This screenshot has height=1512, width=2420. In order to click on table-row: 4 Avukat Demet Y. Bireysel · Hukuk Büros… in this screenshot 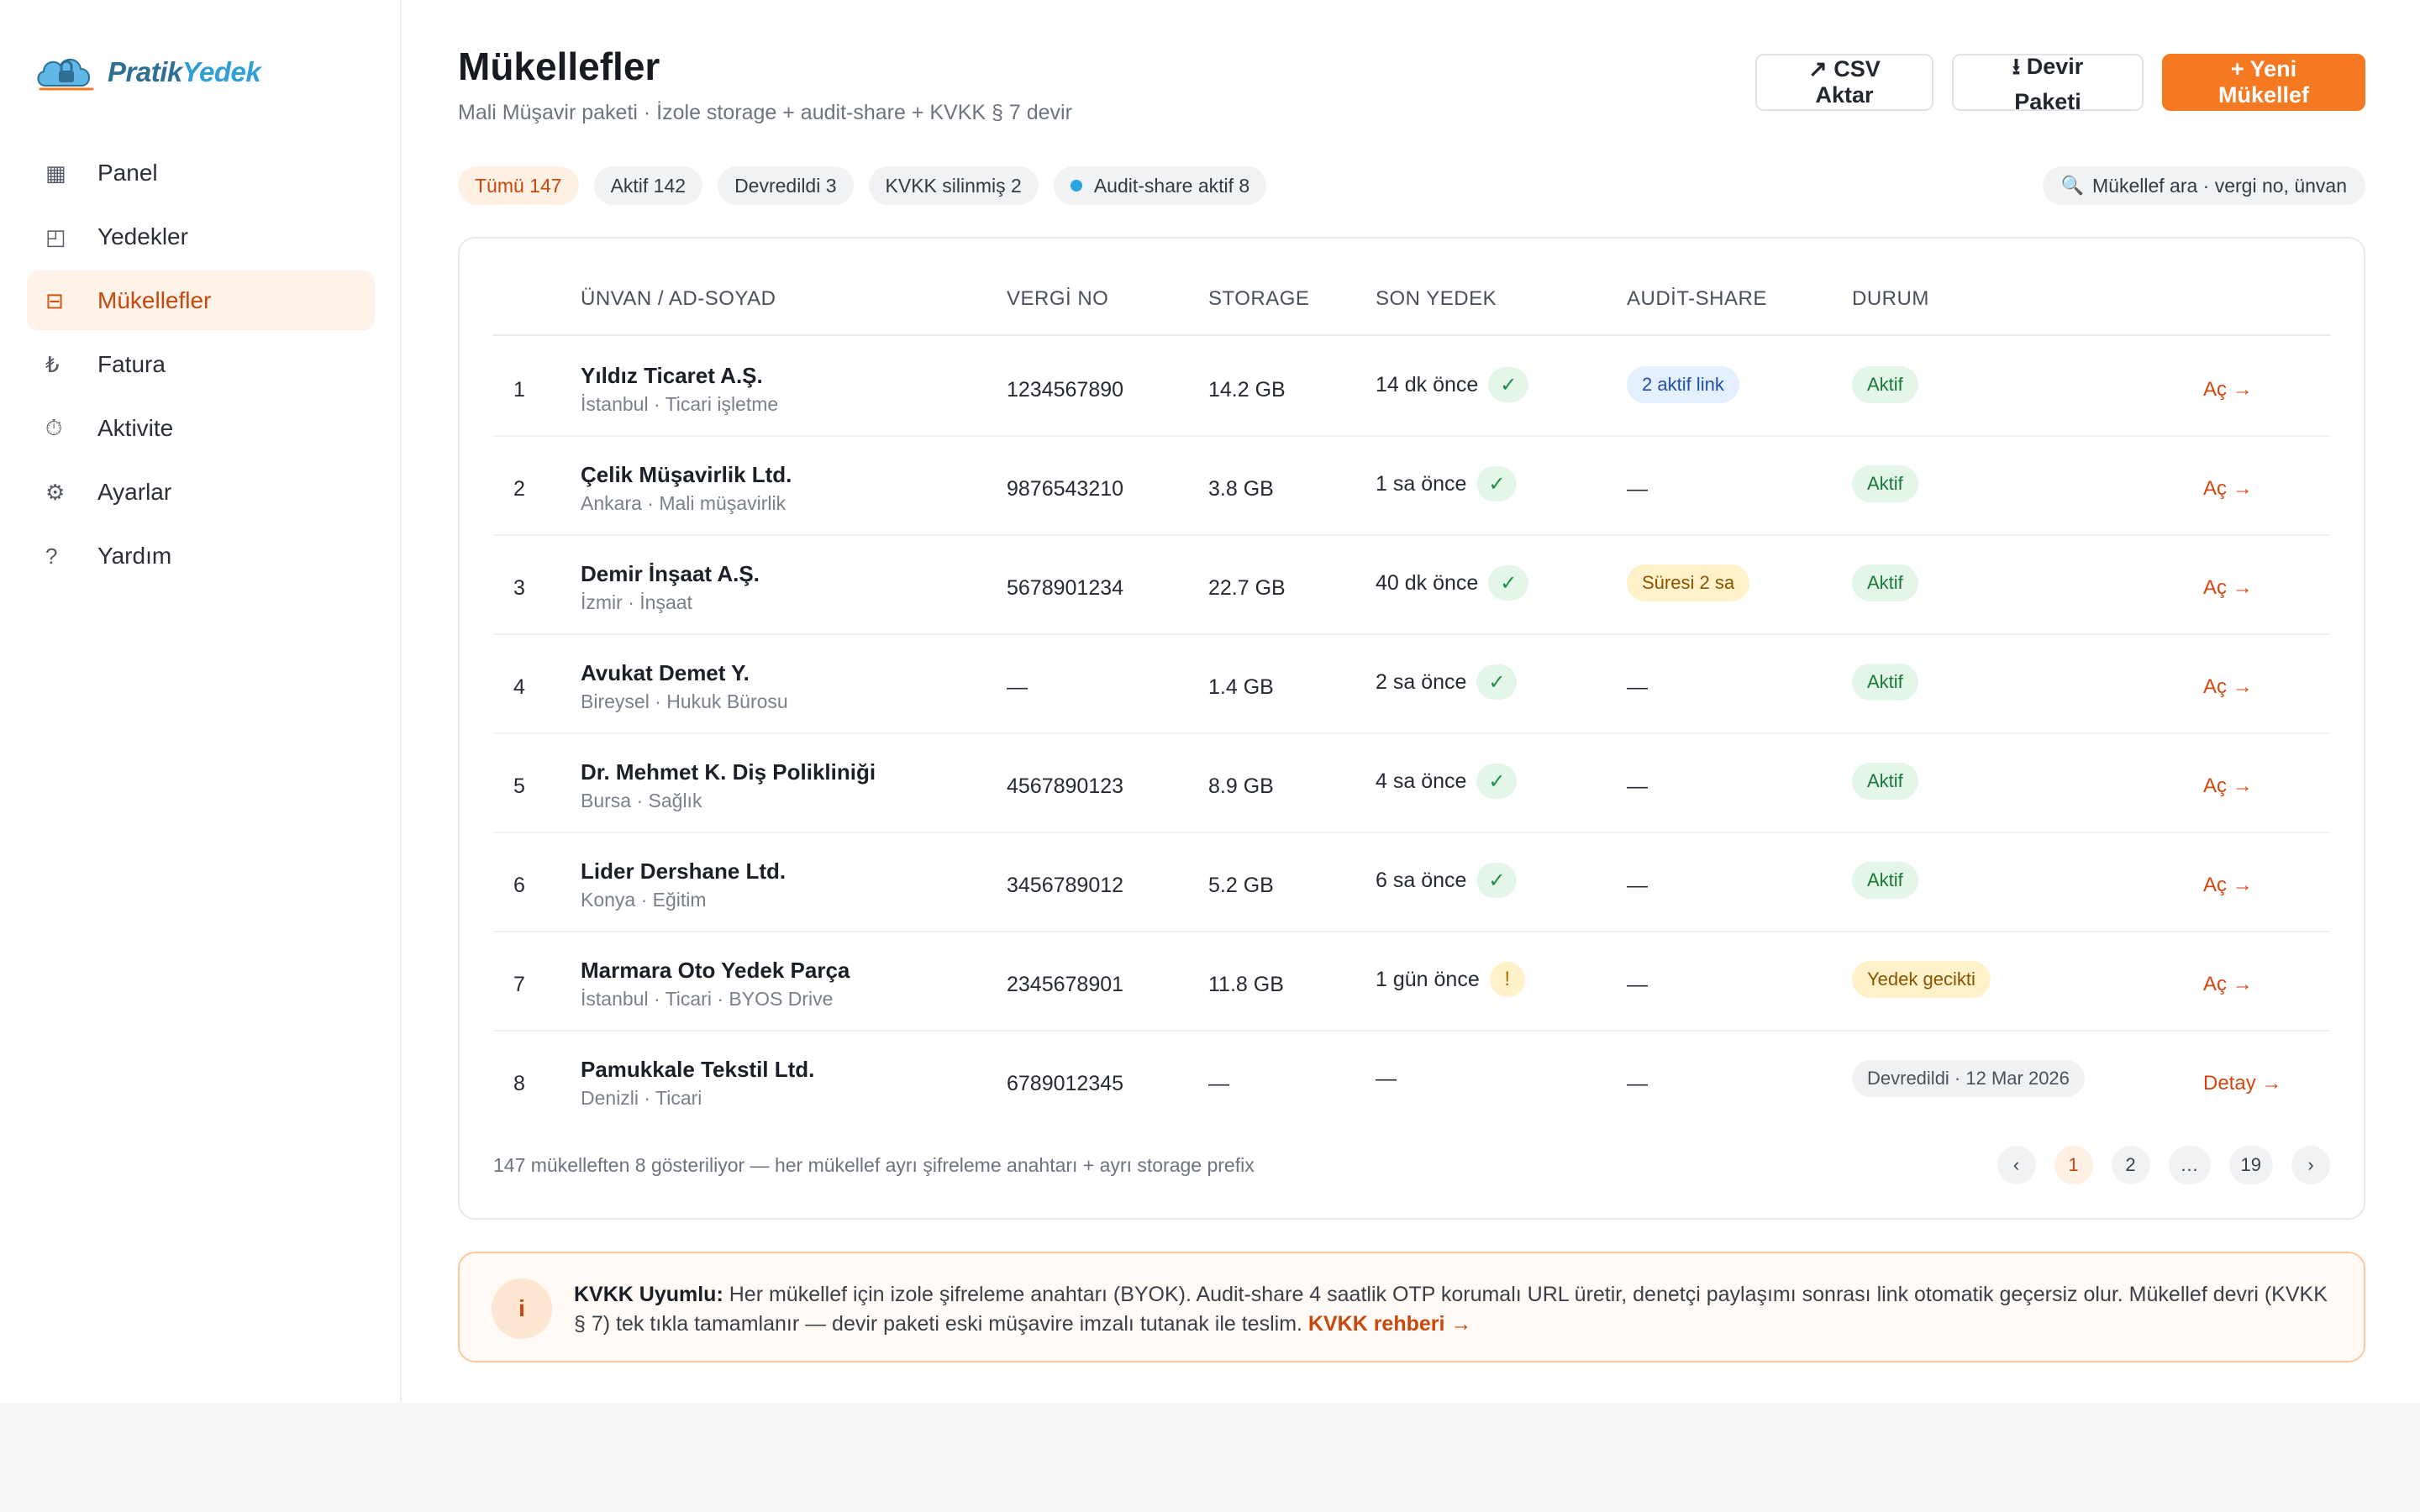, I will do `click(1411, 684)`.